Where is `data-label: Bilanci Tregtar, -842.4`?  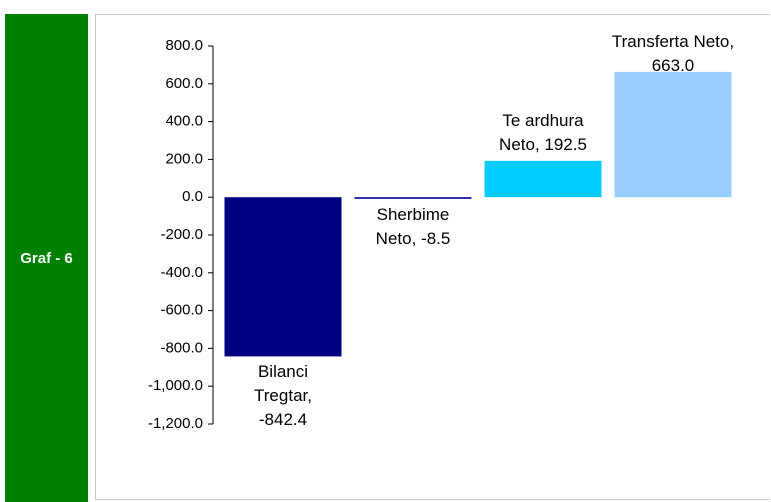 data-label: Bilanci Tregtar, -842.4 is located at coordinates (283, 396).